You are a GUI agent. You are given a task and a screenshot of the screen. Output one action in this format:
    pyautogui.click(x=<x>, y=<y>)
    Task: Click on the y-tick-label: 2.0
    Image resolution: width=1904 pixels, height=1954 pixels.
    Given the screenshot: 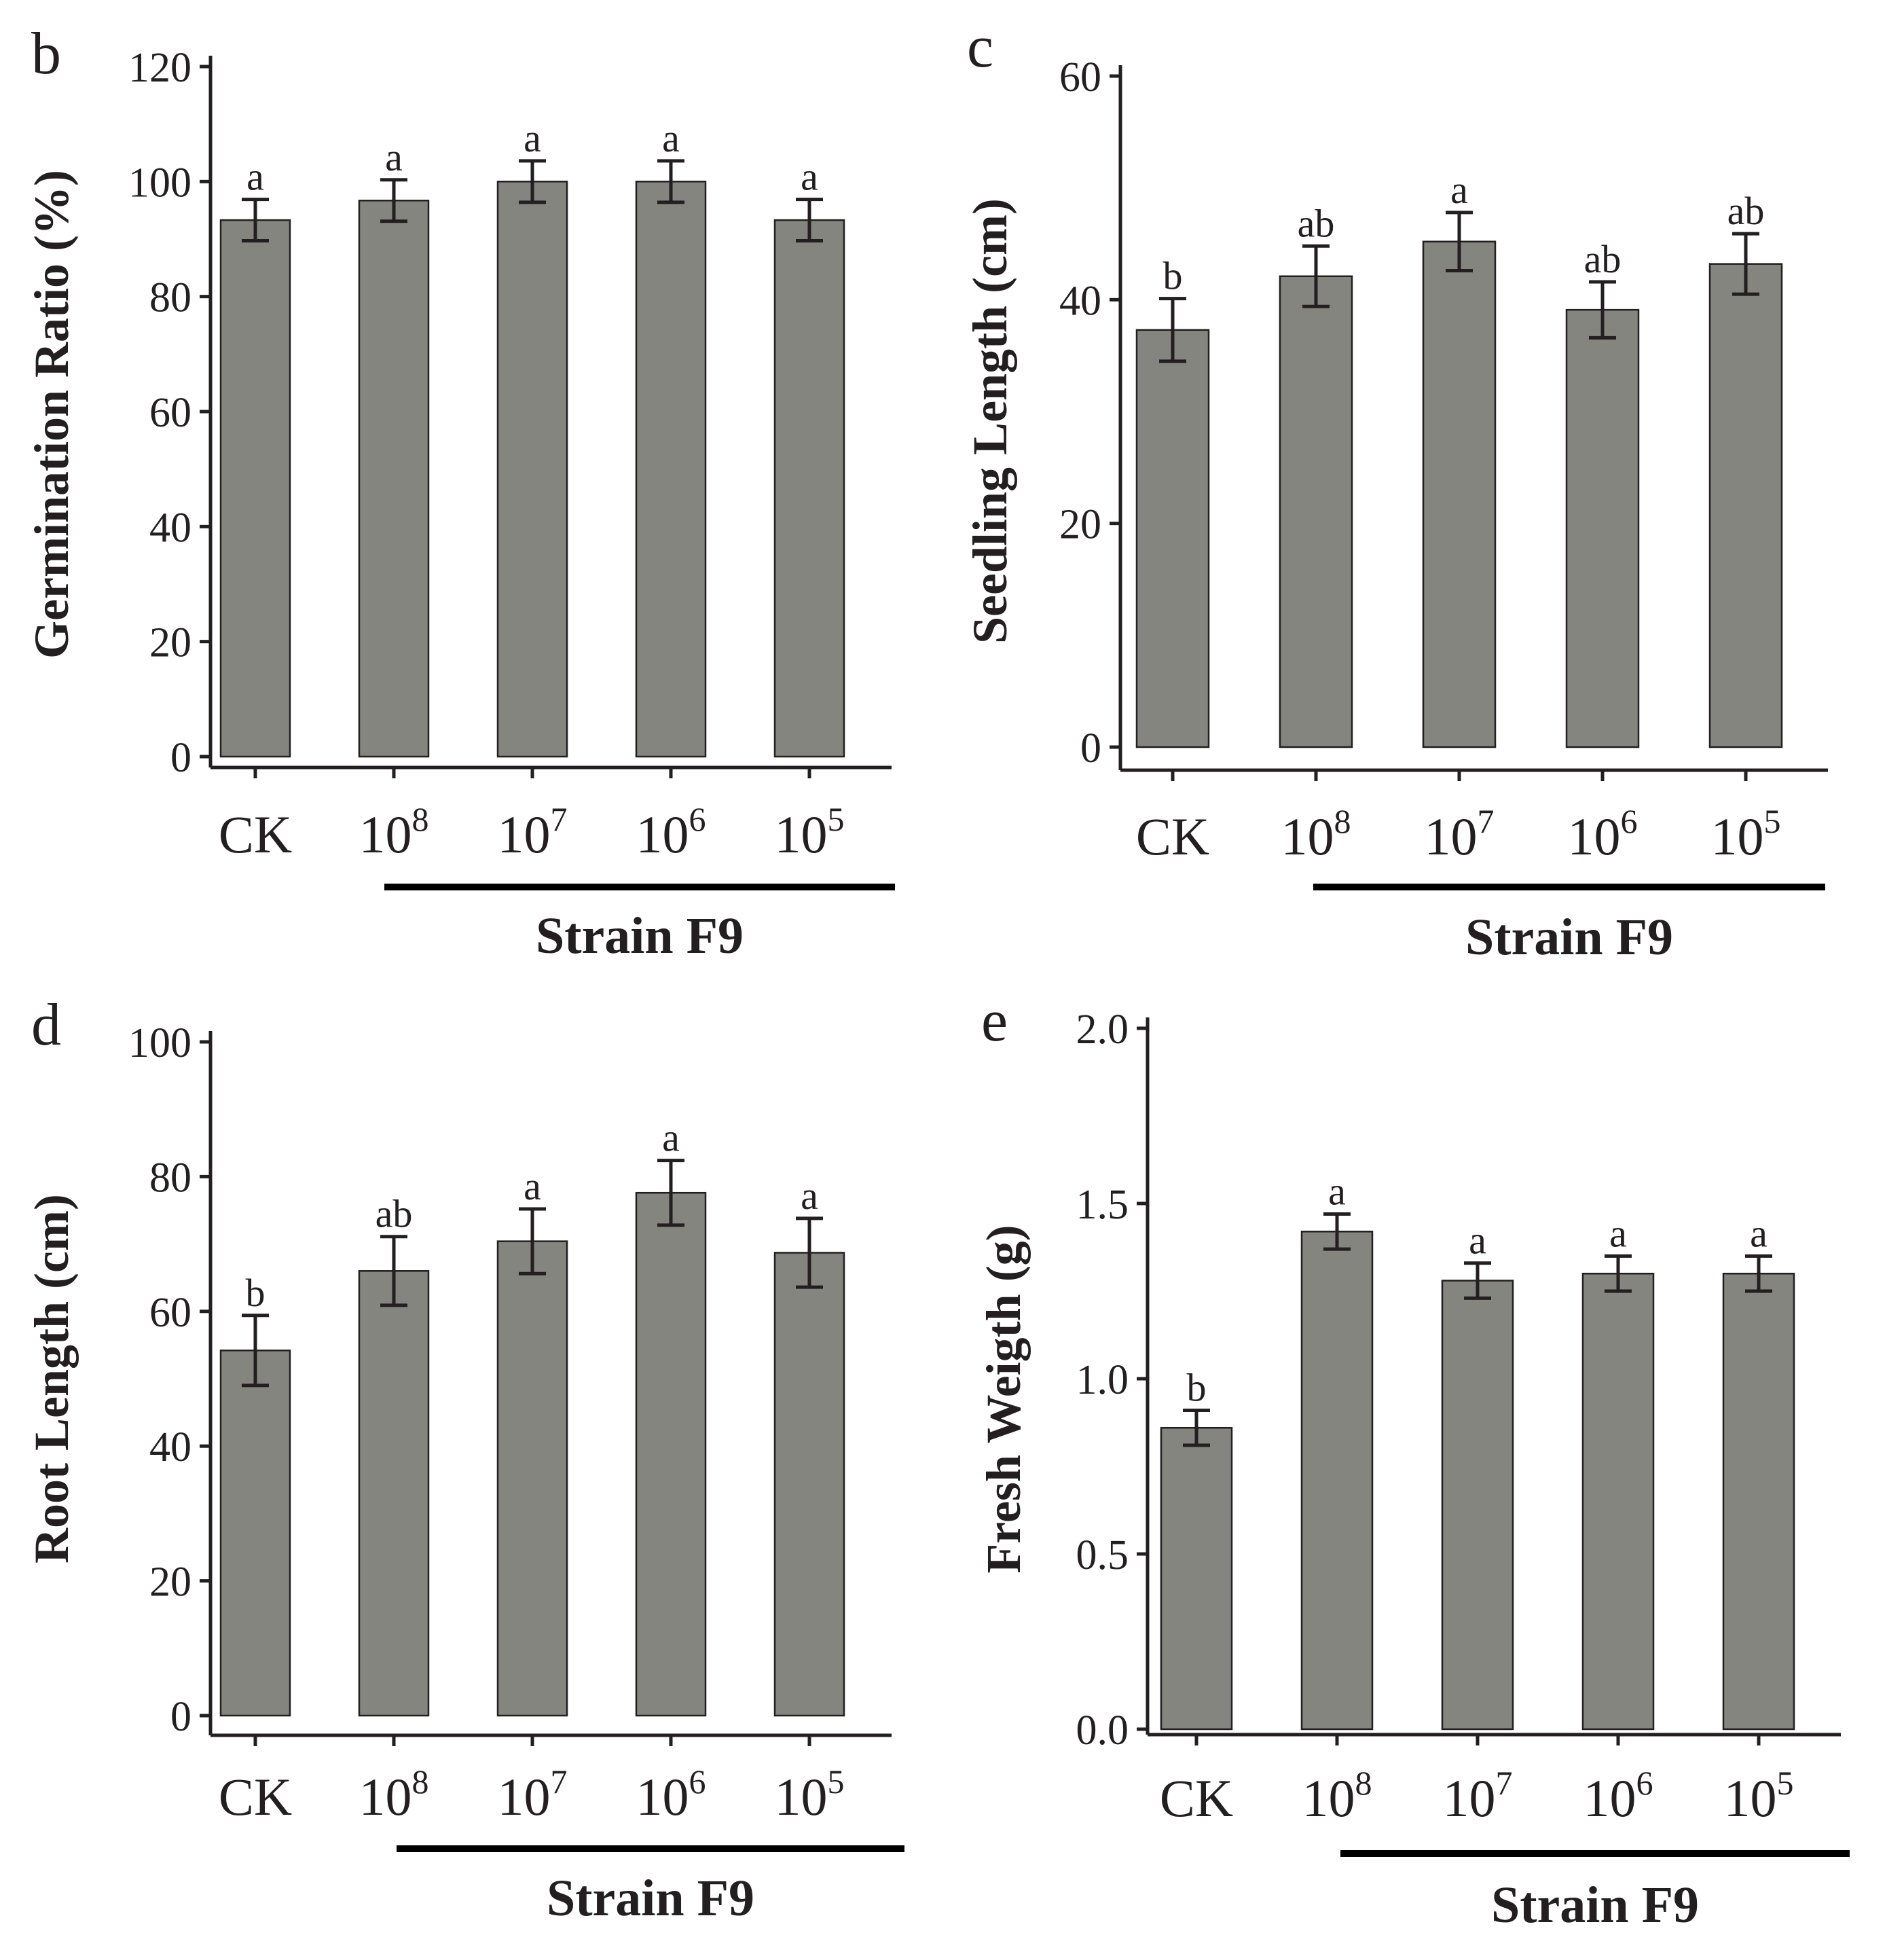 What is the action you would take?
    pyautogui.click(x=1103, y=1030)
    